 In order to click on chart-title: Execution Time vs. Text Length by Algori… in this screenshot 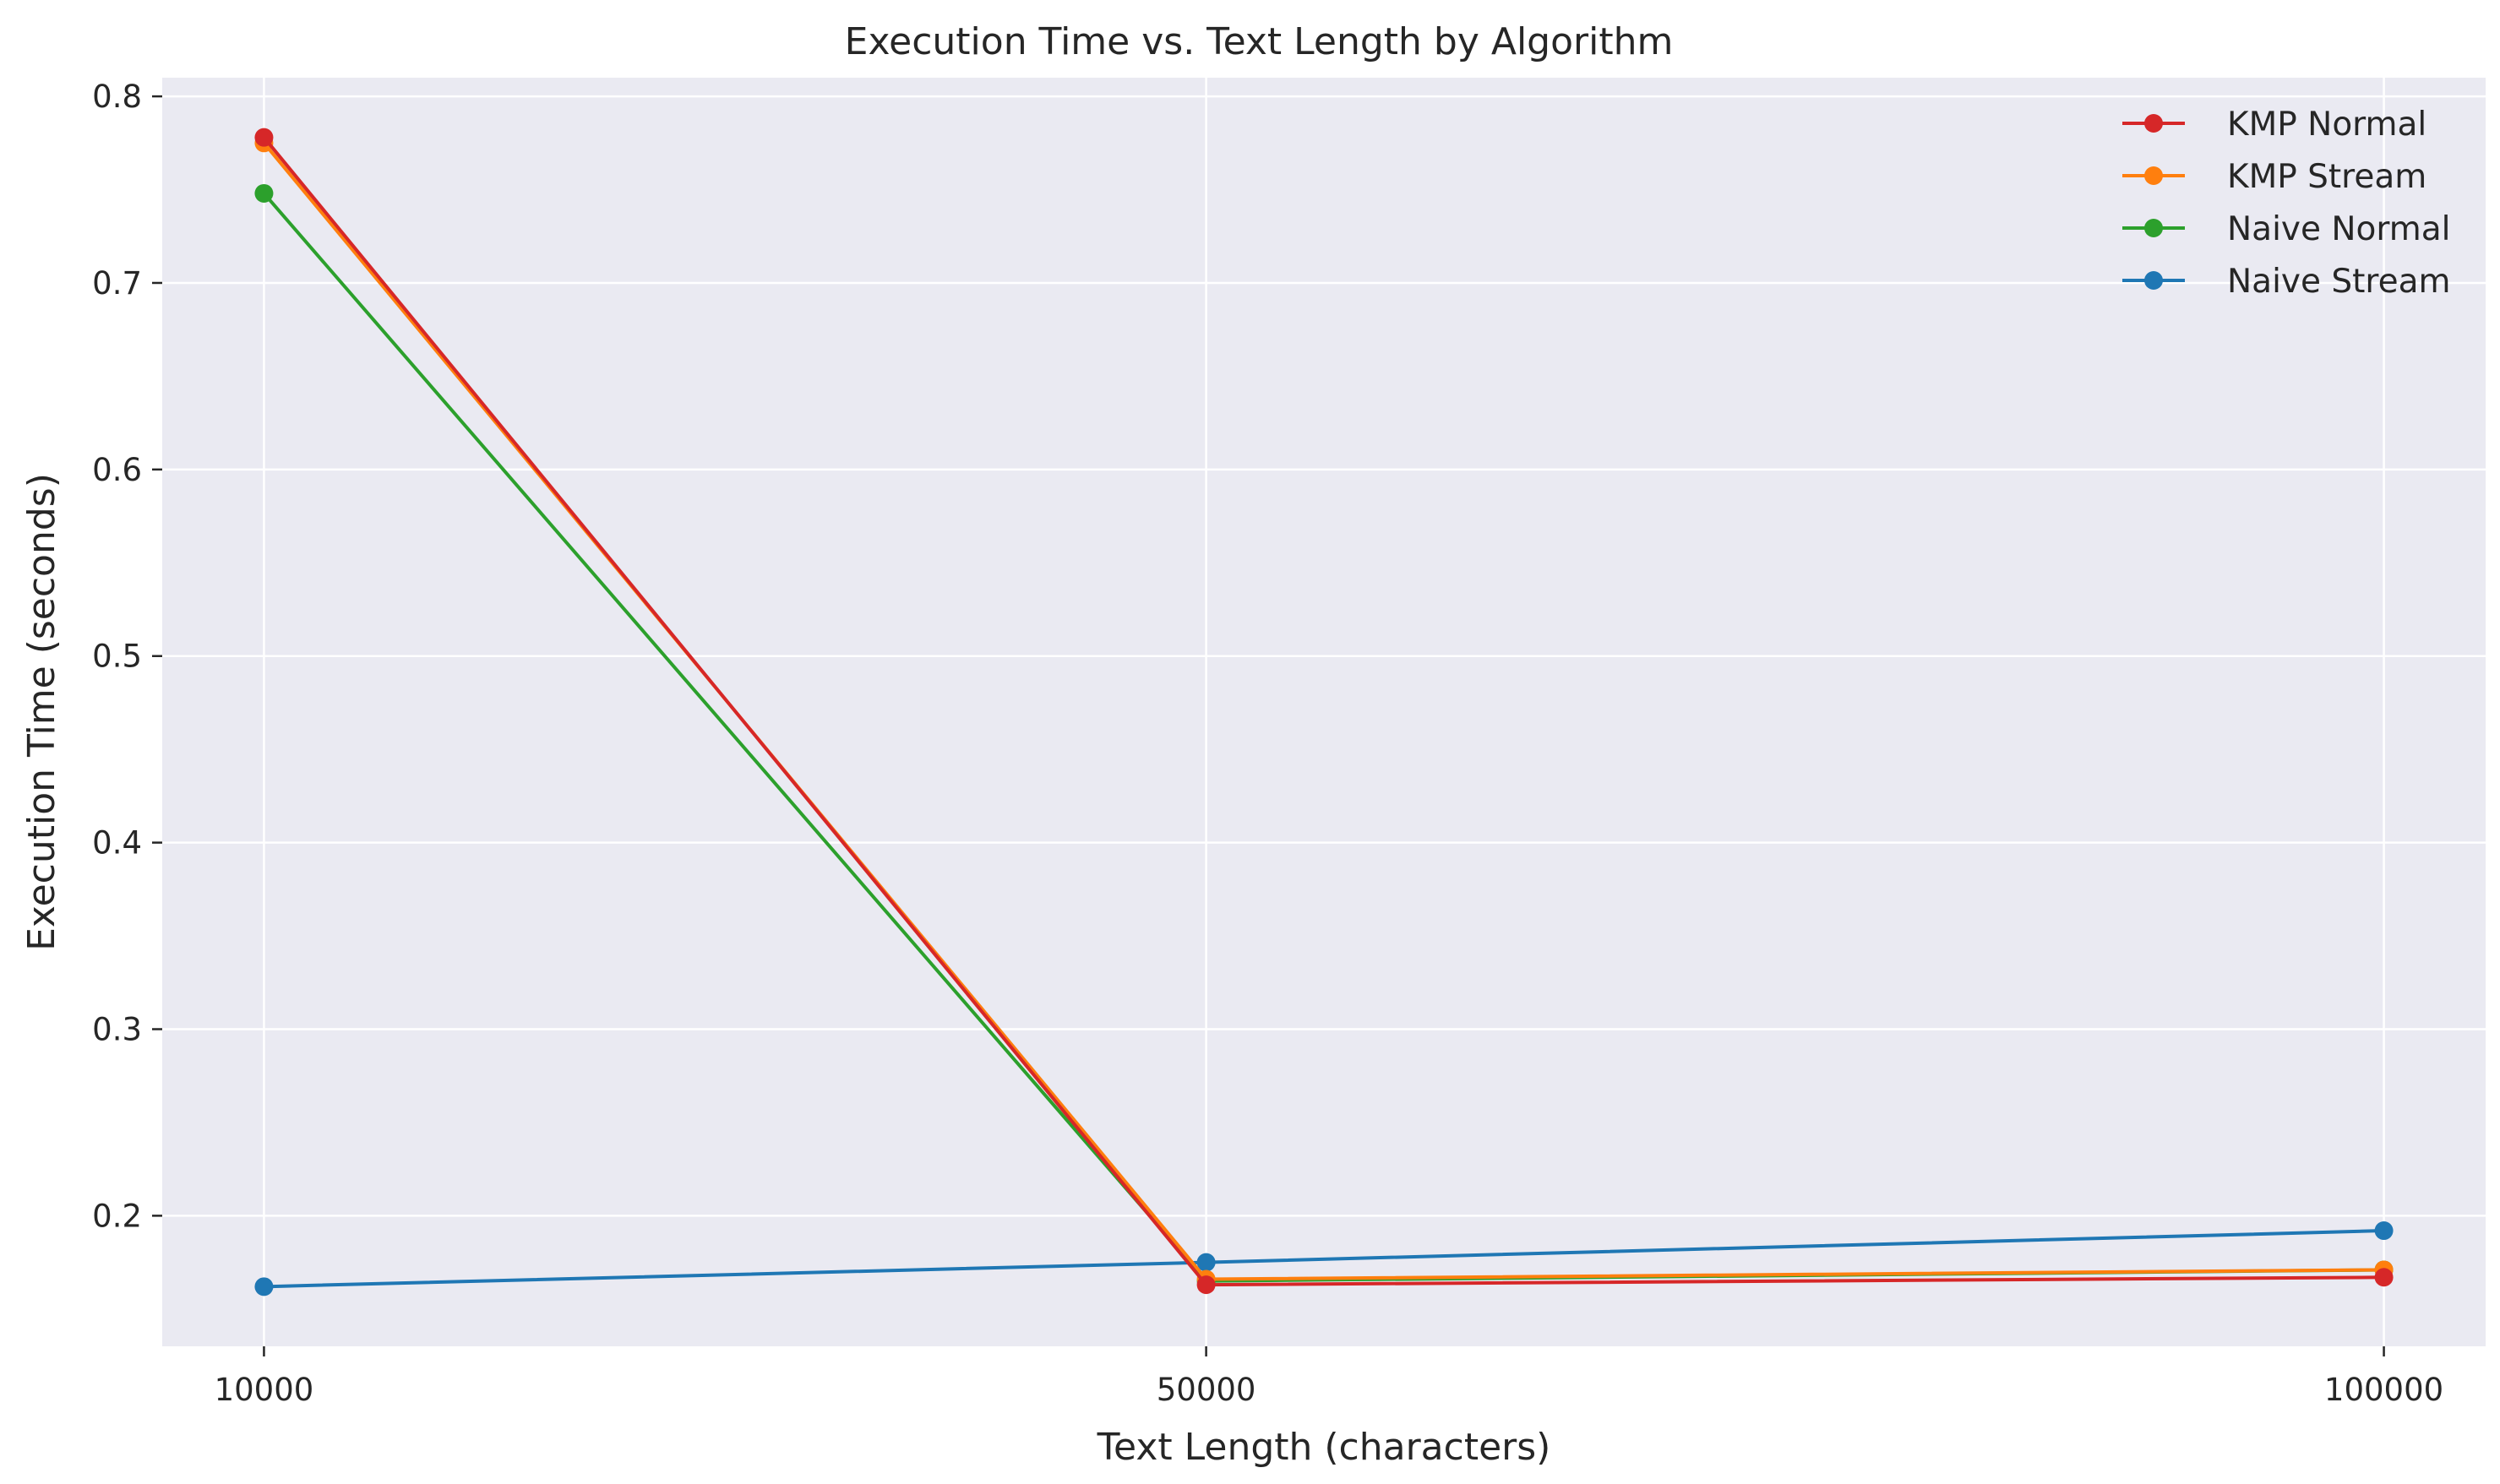, I will do `click(1259, 41)`.